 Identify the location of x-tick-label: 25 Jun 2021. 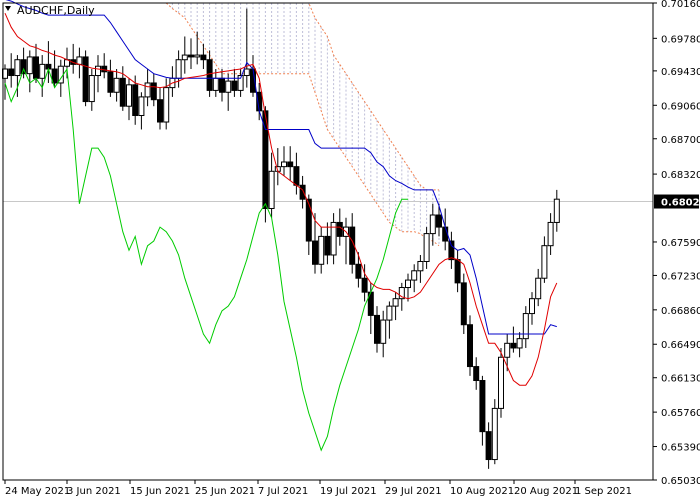
(225, 491).